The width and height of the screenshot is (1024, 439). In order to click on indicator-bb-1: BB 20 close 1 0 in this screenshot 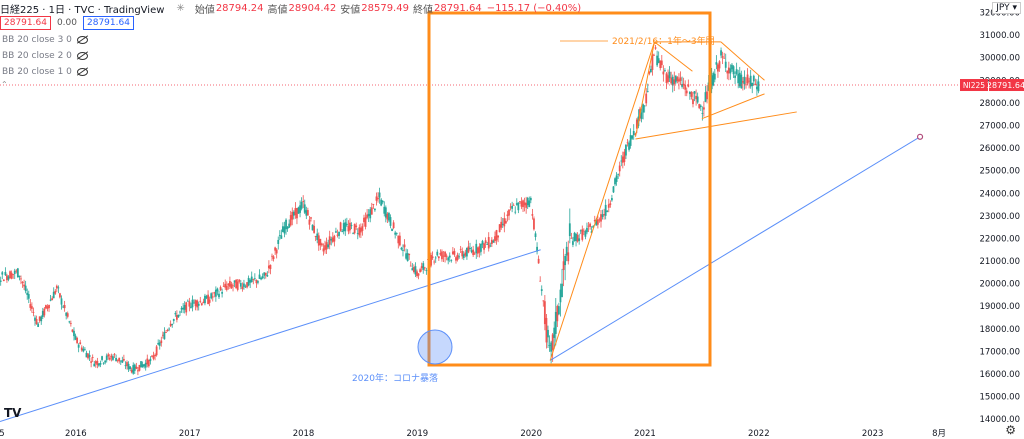, I will do `click(45, 72)`.